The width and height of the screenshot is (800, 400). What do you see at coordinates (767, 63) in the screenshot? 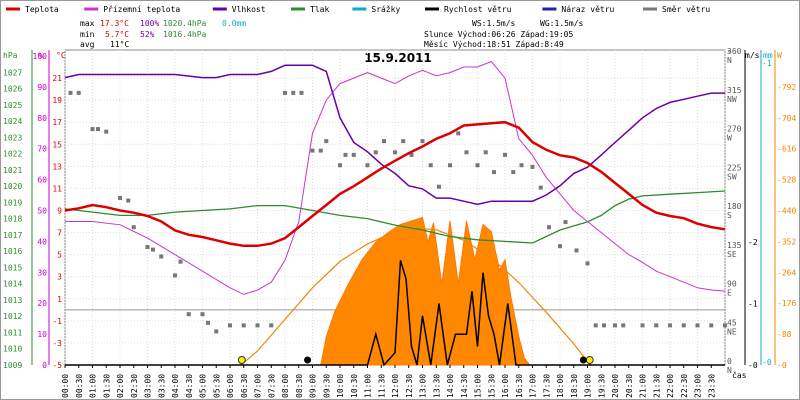
I see `rain-tick: -1` at bounding box center [767, 63].